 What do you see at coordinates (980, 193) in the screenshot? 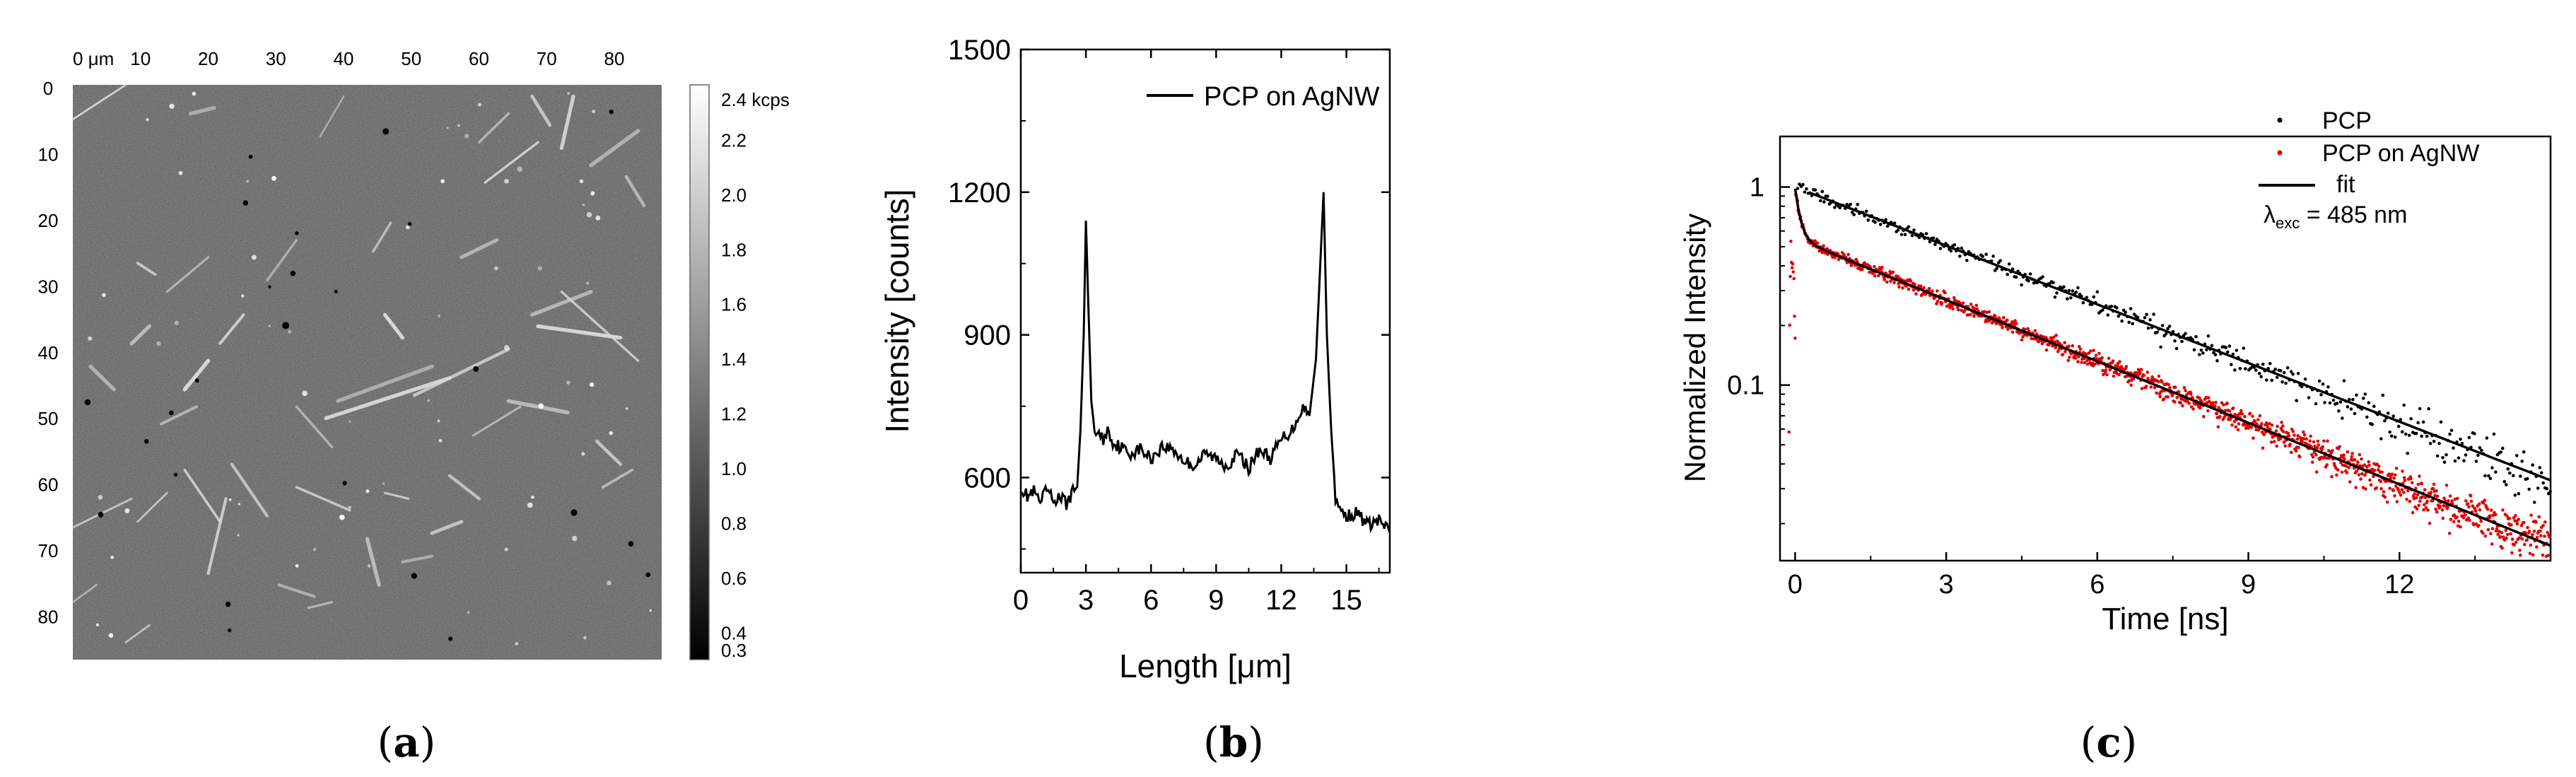
I see `panel-b-y-tick-label: 1200` at bounding box center [980, 193].